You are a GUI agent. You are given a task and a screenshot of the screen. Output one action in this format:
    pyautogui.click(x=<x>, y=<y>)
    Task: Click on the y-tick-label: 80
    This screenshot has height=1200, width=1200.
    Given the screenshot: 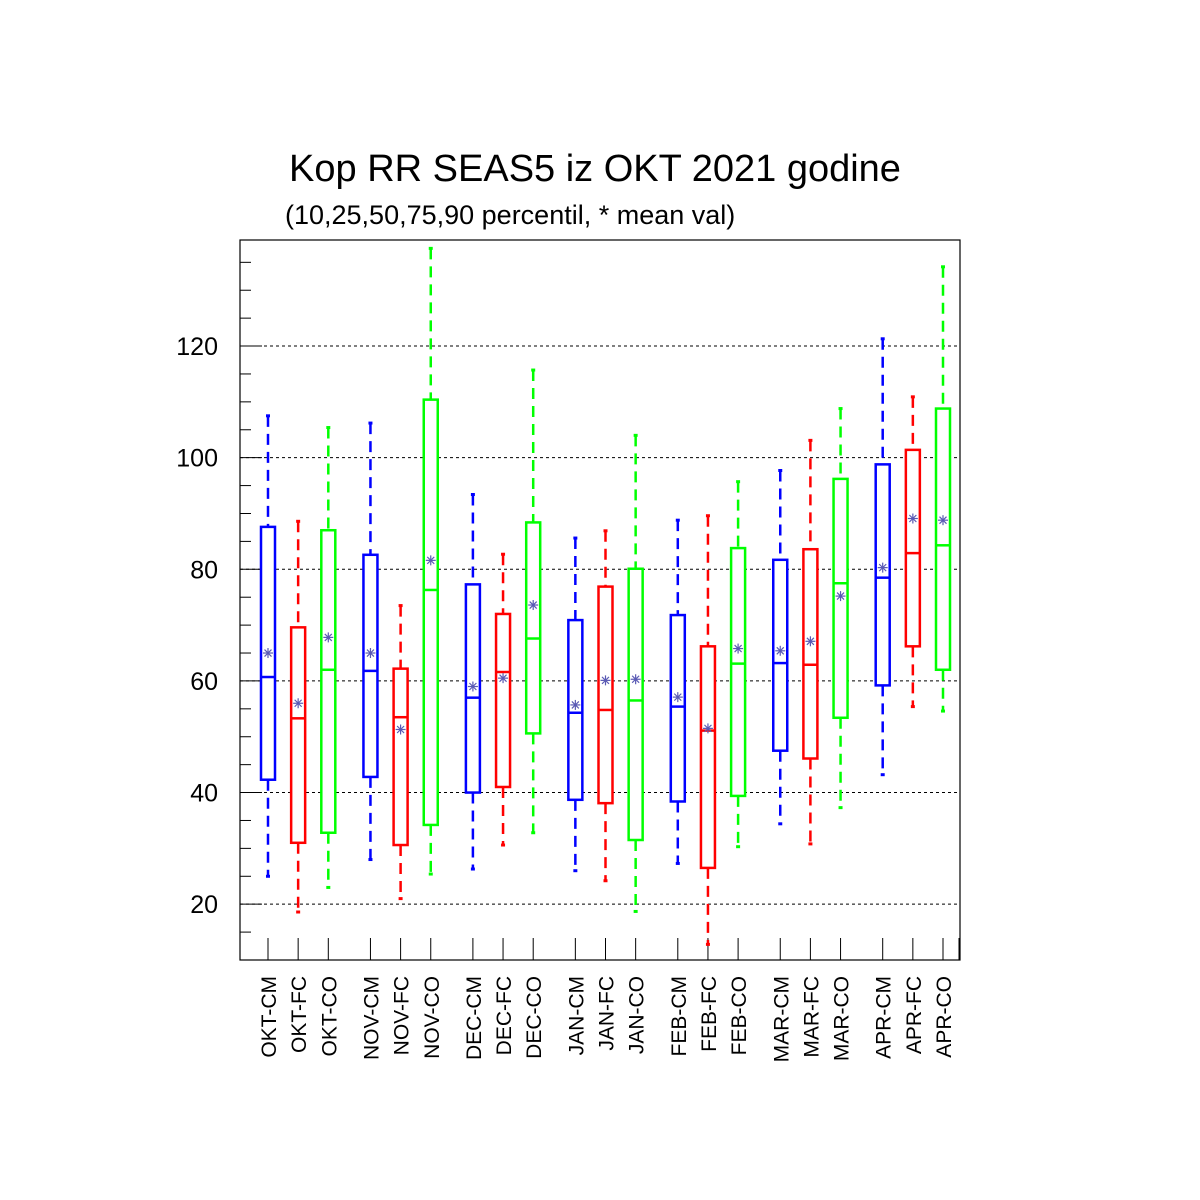 What is the action you would take?
    pyautogui.click(x=204, y=570)
    